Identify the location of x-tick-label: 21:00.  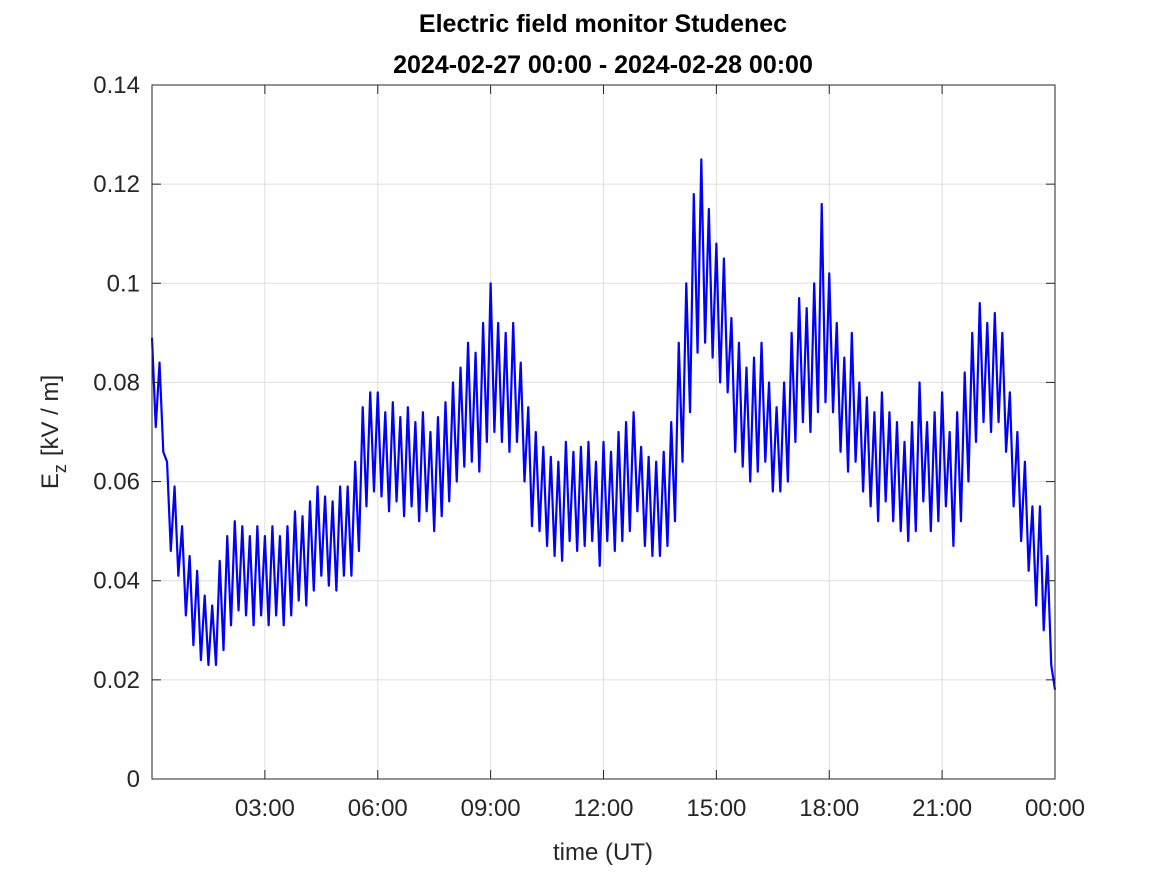
(942, 808).